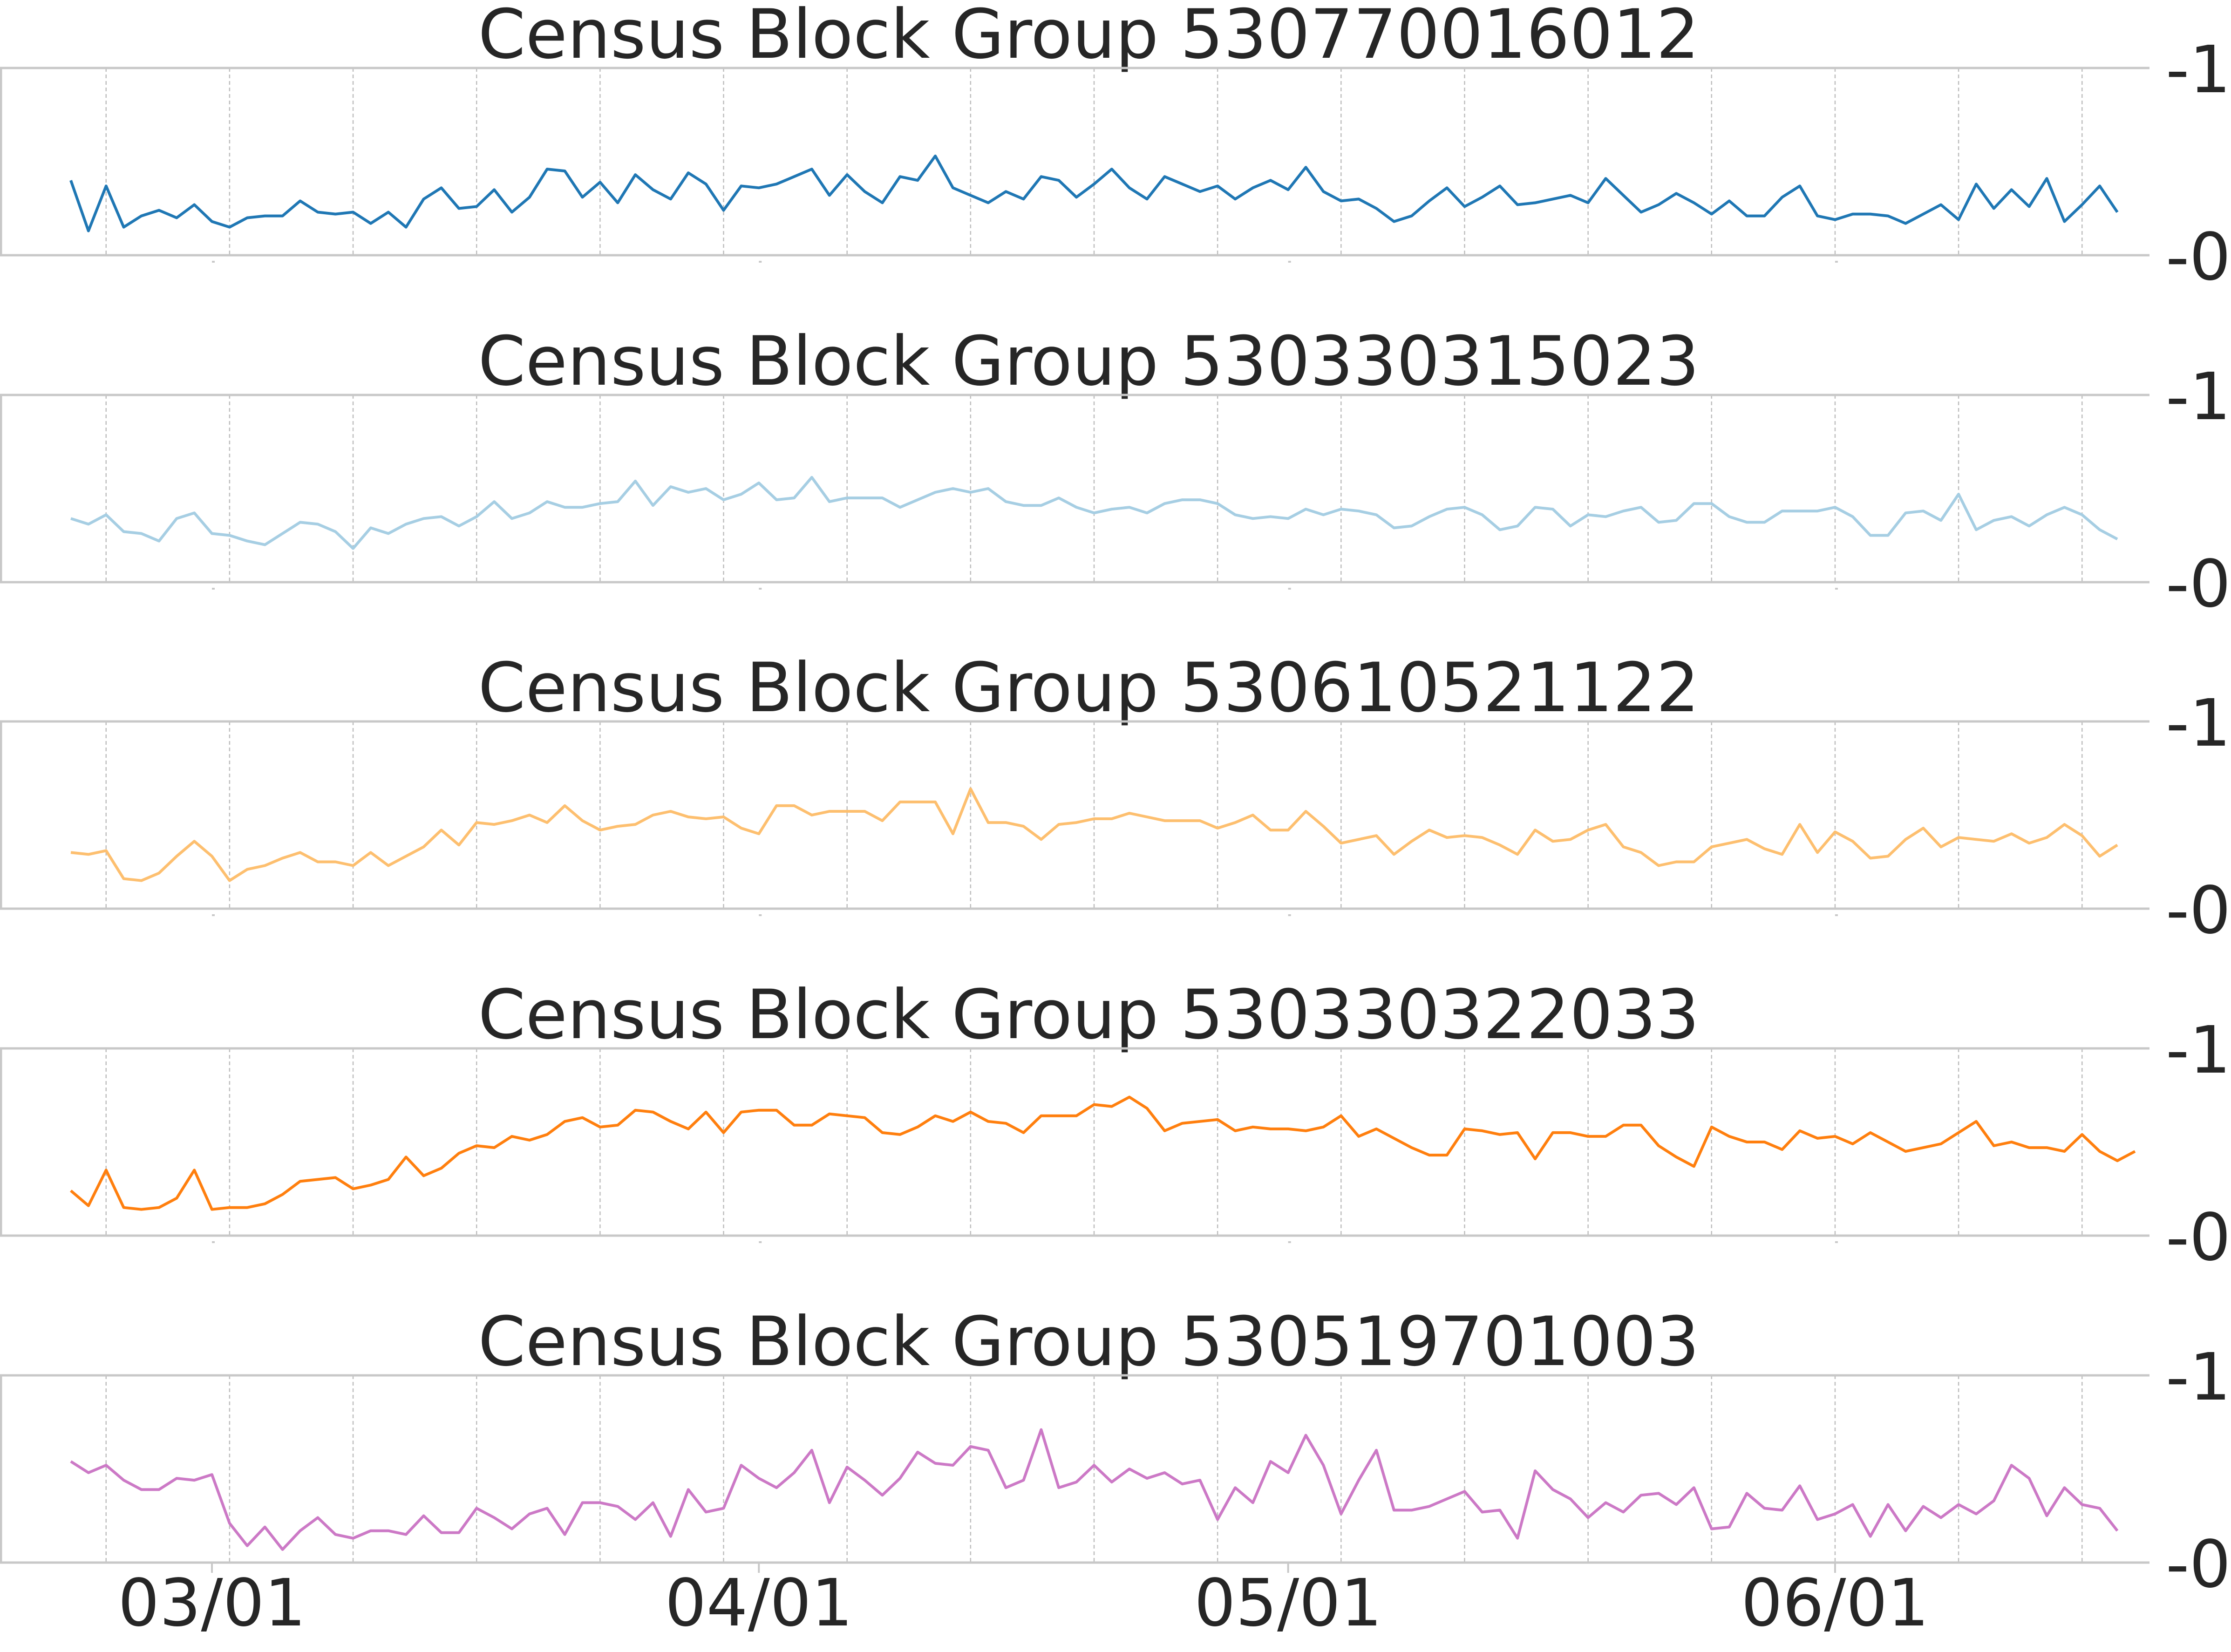  I want to click on panel-title: Census Block Group 530330315023, so click(1088, 361).